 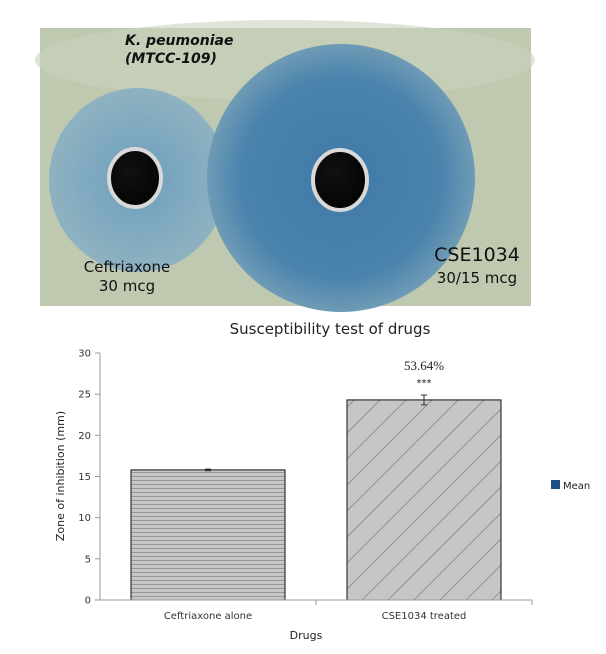 What do you see at coordinates (208, 616) in the screenshot?
I see `x-tick-label: Ceftriaxone alone` at bounding box center [208, 616].